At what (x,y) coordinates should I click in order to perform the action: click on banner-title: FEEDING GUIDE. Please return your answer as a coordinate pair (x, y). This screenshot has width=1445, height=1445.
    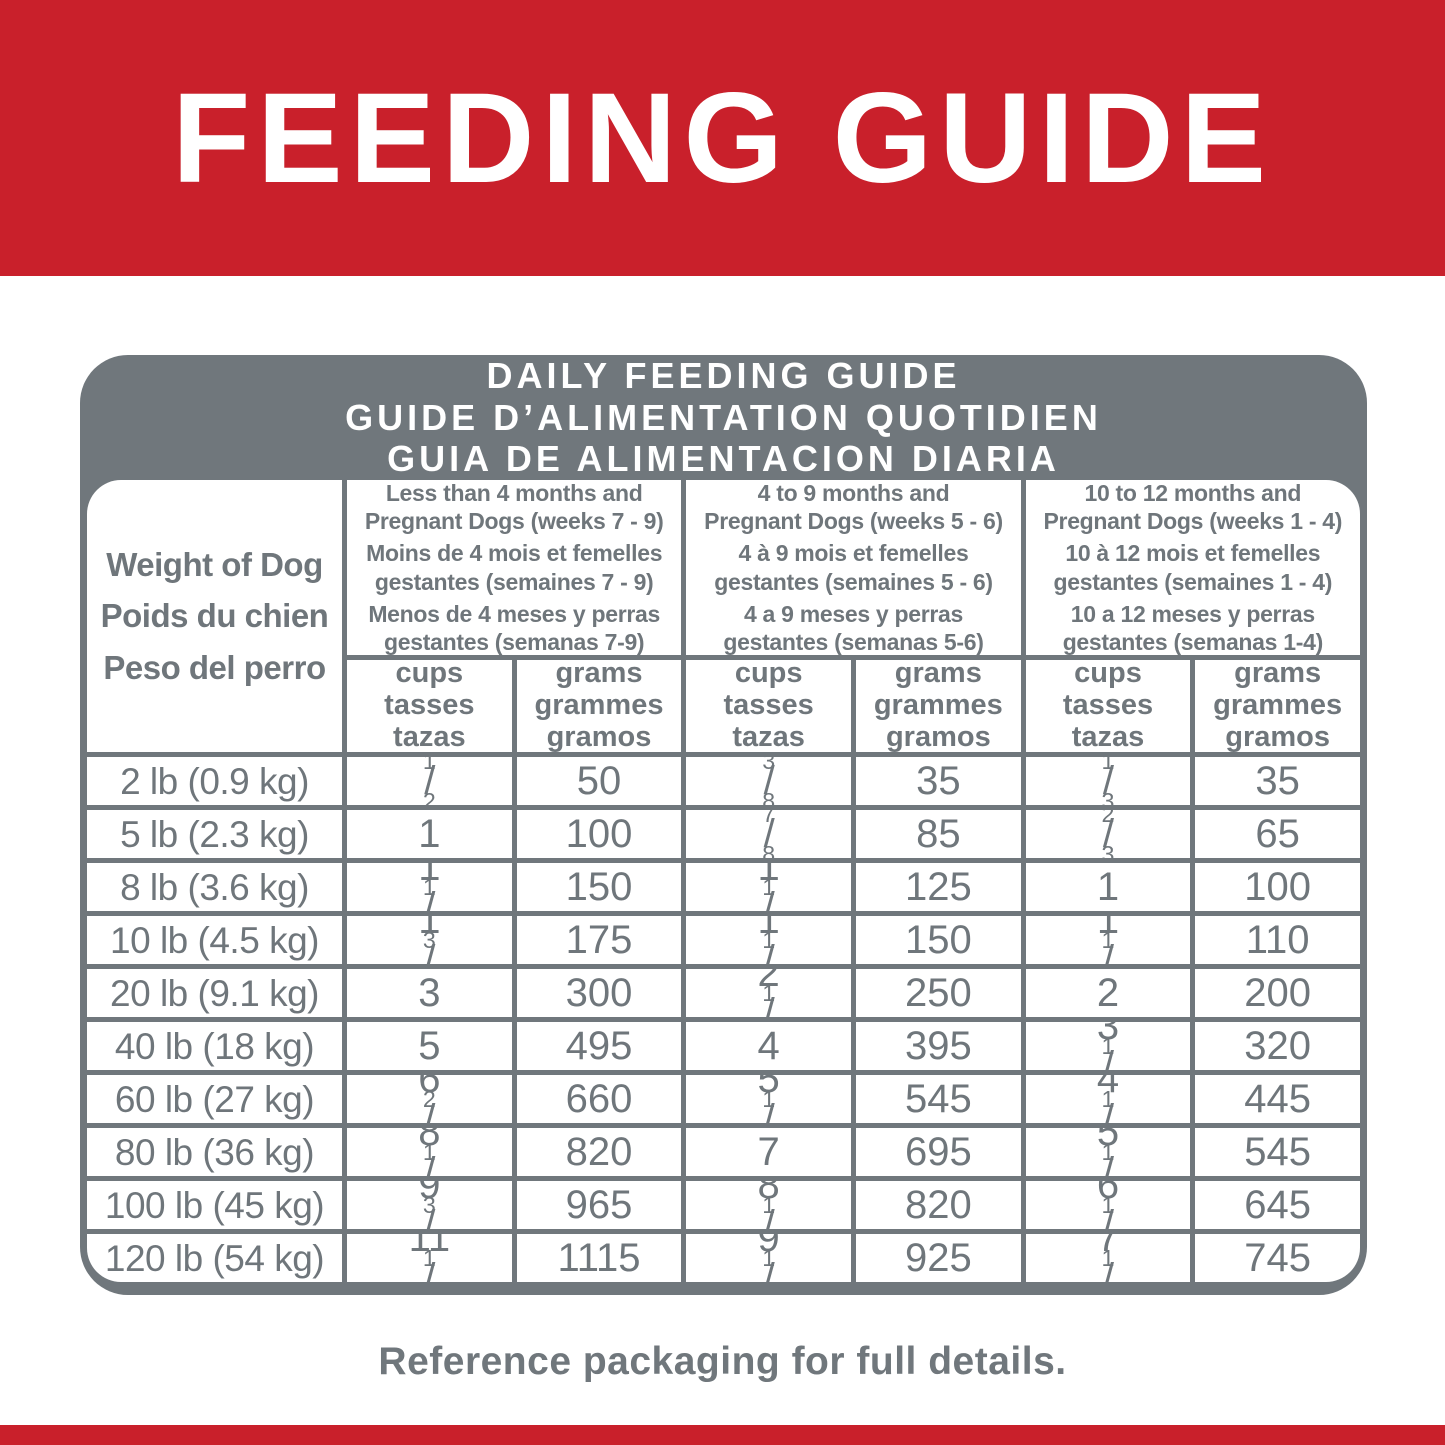
    Looking at the image, I should click on (722, 138).